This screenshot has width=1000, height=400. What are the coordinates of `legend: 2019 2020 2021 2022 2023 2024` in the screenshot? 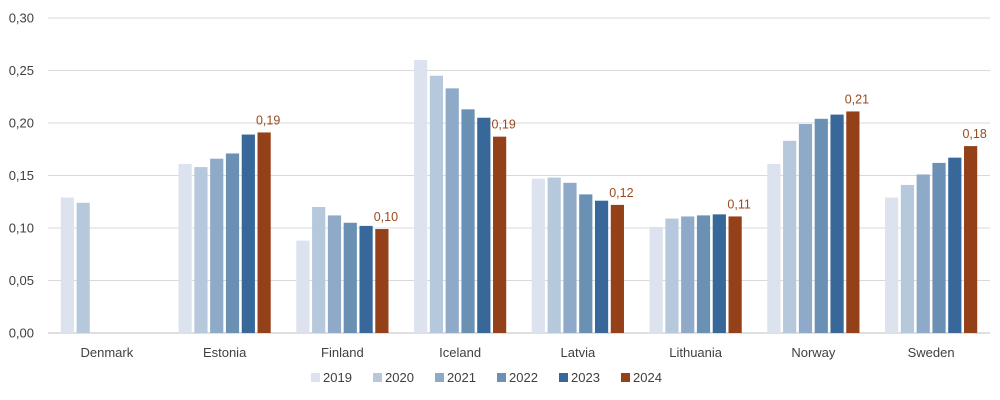 It's located at (486, 377).